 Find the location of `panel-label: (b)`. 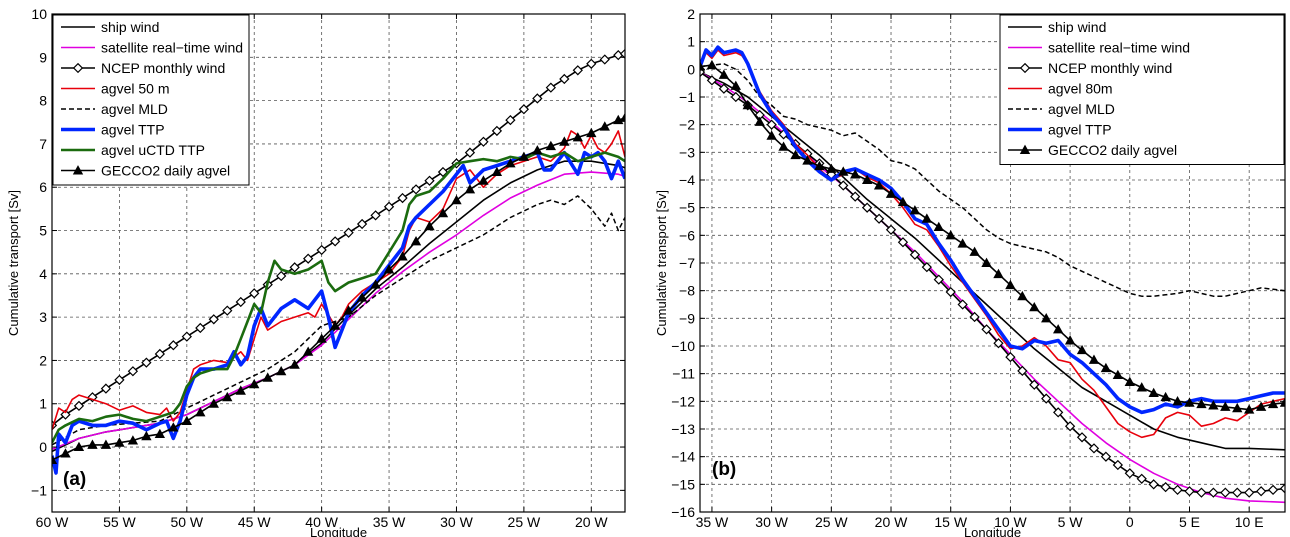

panel-label: (b) is located at coordinates (724, 469).